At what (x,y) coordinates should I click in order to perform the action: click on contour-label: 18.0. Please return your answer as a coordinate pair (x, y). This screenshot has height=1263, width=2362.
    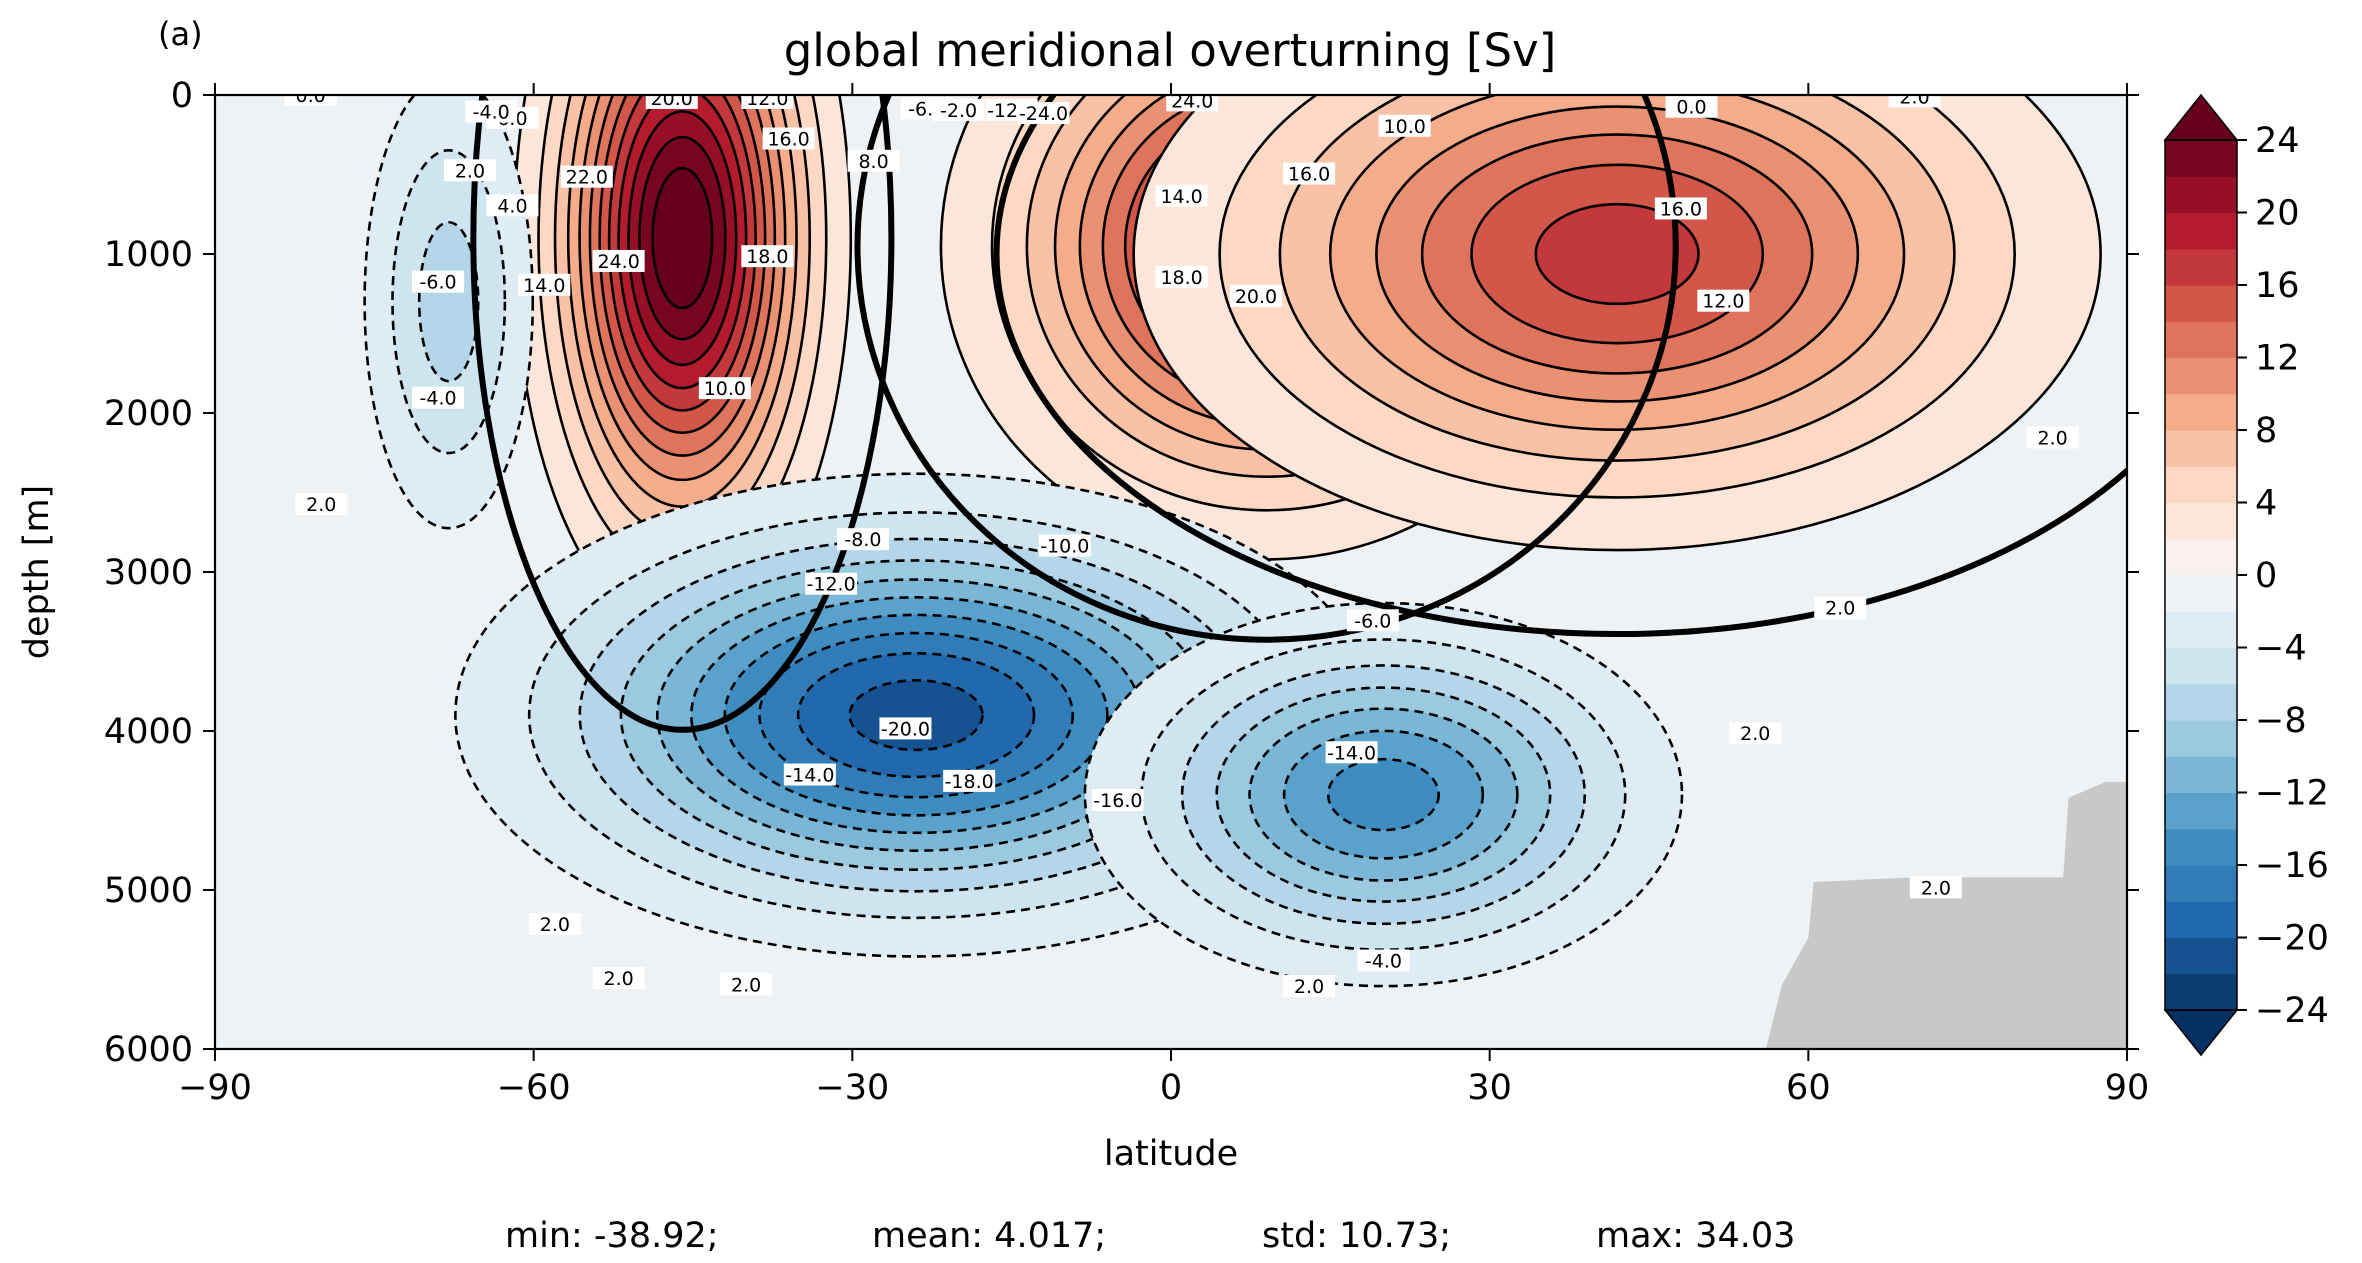
    Looking at the image, I should click on (767, 256).